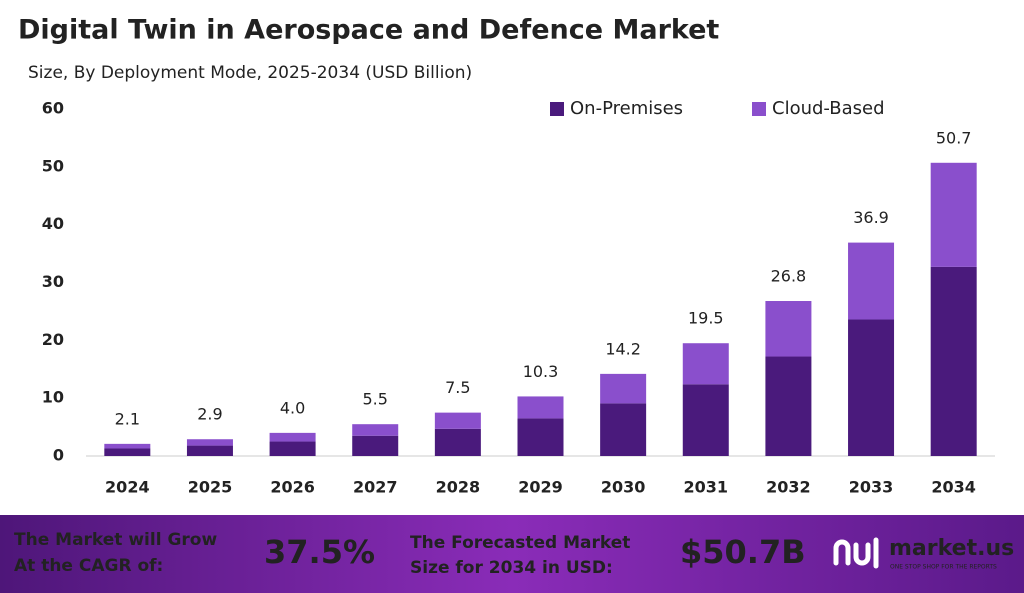 The width and height of the screenshot is (1024, 593). I want to click on x-tick-label: 2026, so click(292, 487).